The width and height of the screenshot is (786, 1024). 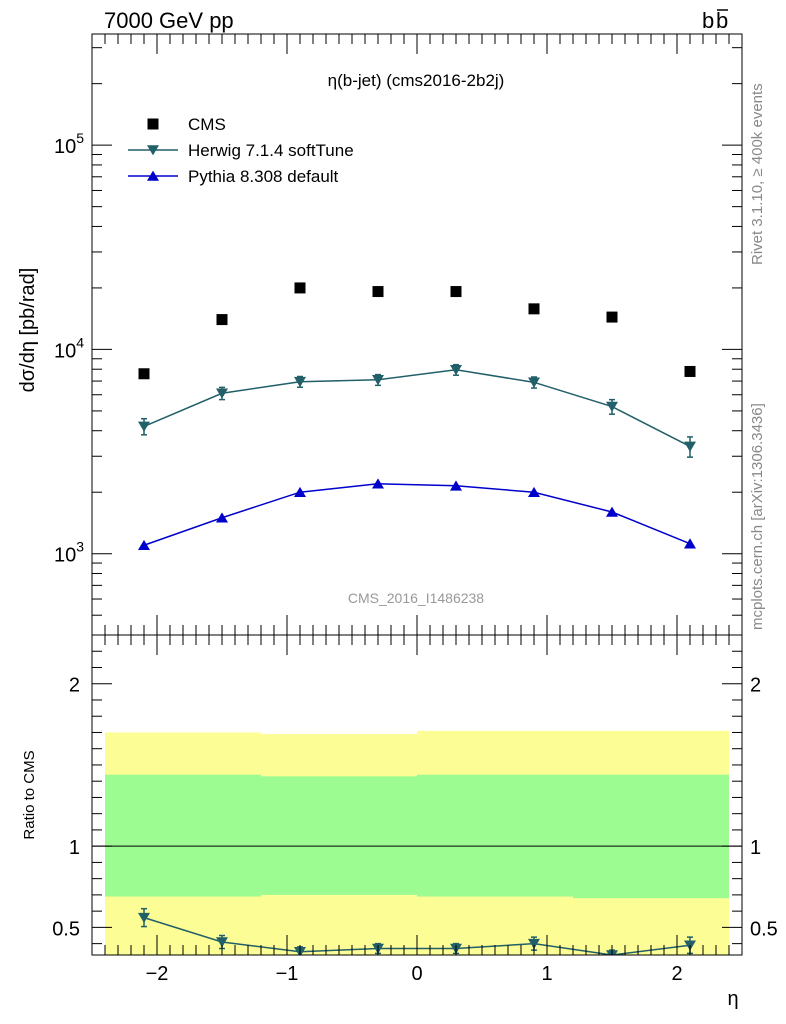 What do you see at coordinates (715, 20) in the screenshot?
I see `process-label: b b` at bounding box center [715, 20].